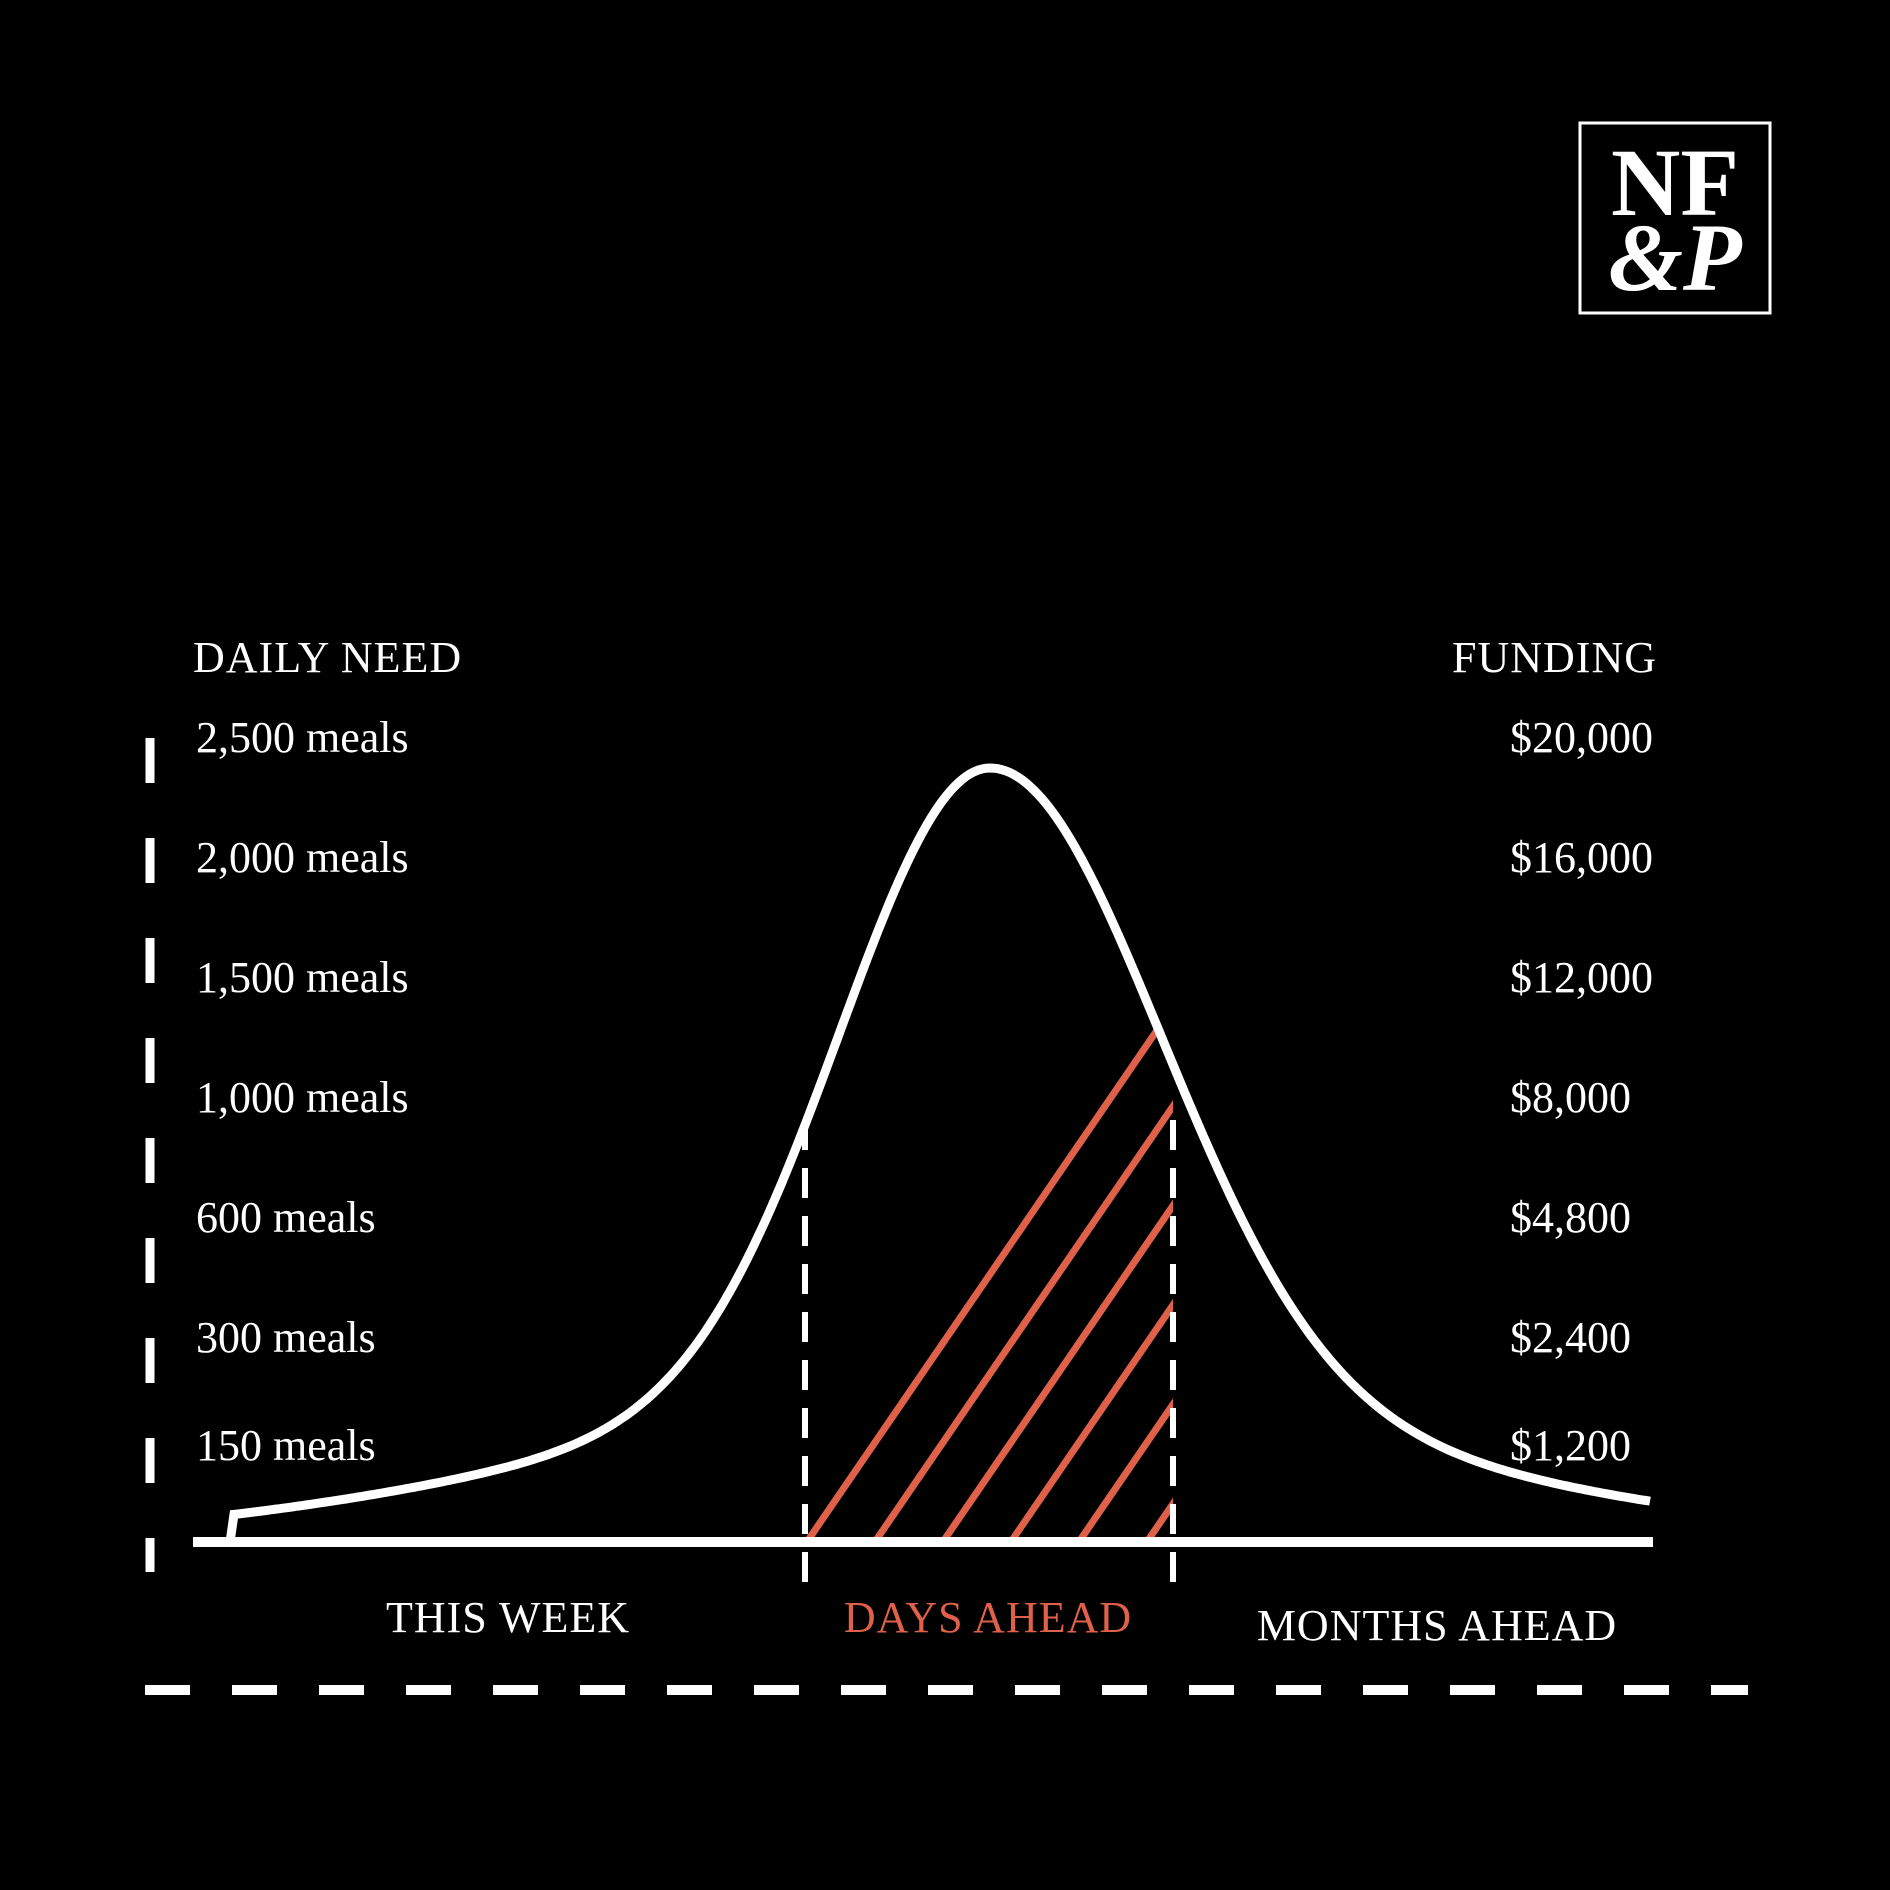 Image resolution: width=1890 pixels, height=1890 pixels. I want to click on logo-line-1: NF, so click(1675, 182).